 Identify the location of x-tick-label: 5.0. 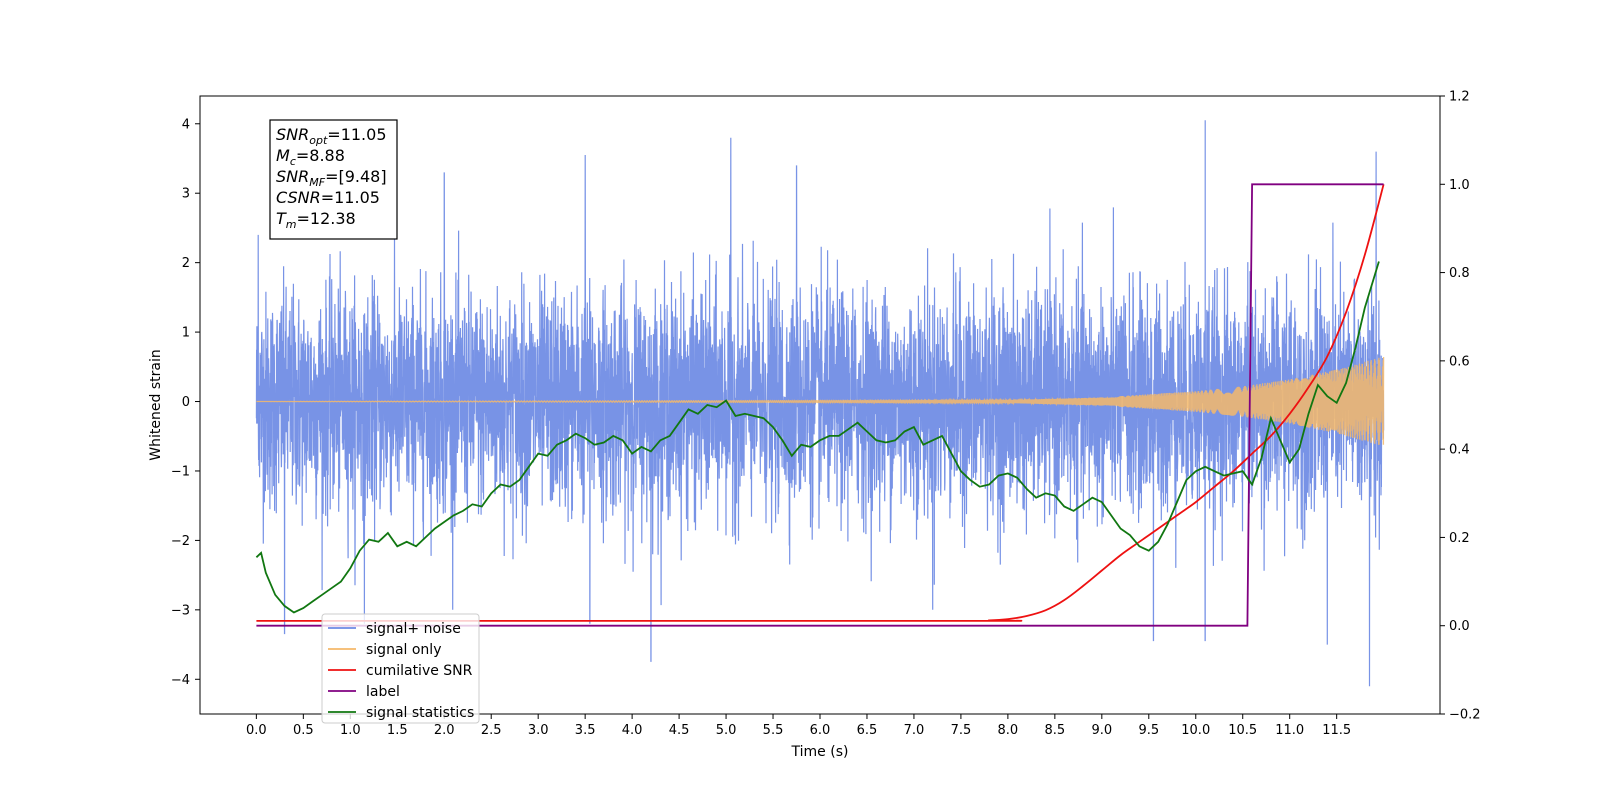
(726, 730).